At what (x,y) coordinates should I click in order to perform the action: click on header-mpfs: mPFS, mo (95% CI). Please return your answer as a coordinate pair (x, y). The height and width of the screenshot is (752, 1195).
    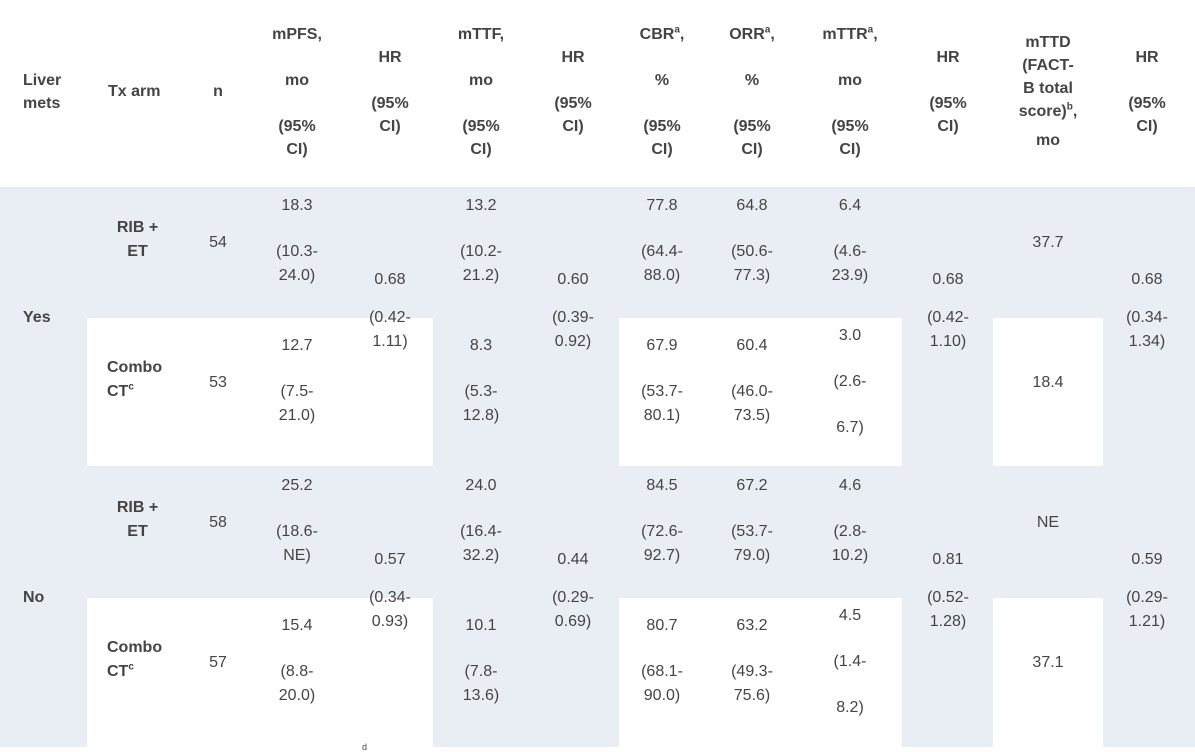
    Looking at the image, I should click on (297, 91).